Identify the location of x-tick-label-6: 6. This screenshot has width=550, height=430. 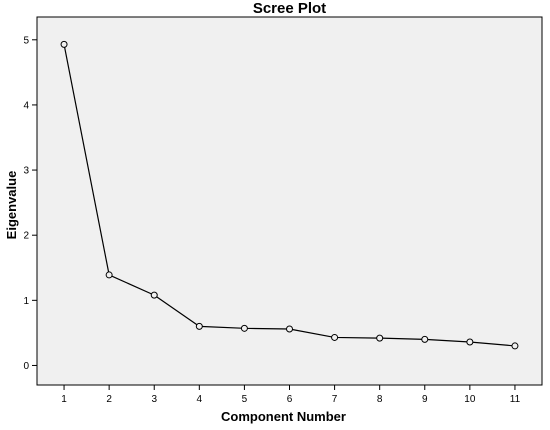
(290, 399).